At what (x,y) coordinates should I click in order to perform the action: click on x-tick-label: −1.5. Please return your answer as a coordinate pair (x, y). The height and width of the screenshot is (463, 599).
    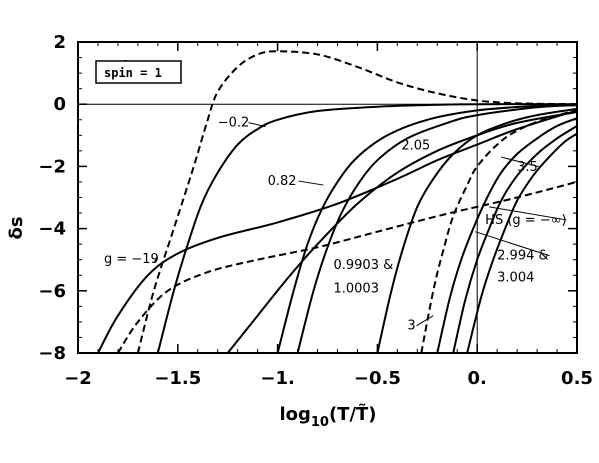
    Looking at the image, I should click on (177, 378).